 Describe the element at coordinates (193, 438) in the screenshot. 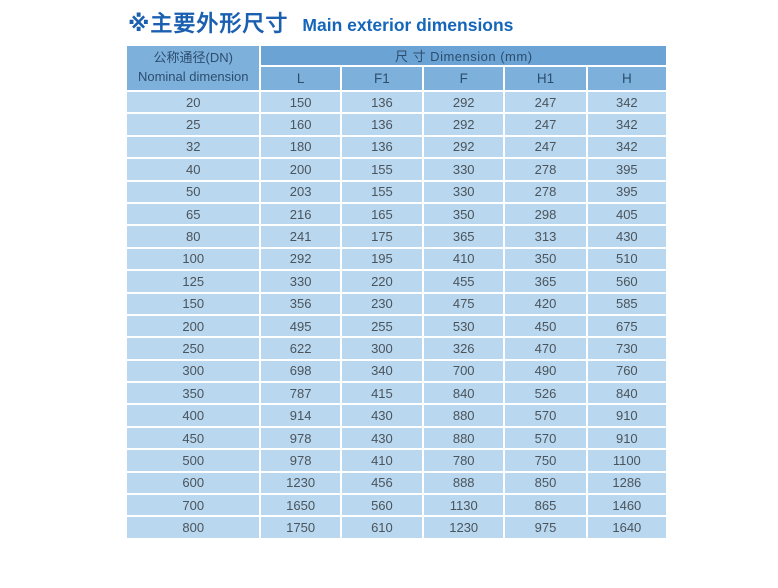

I see `cell-dn: 450` at that location.